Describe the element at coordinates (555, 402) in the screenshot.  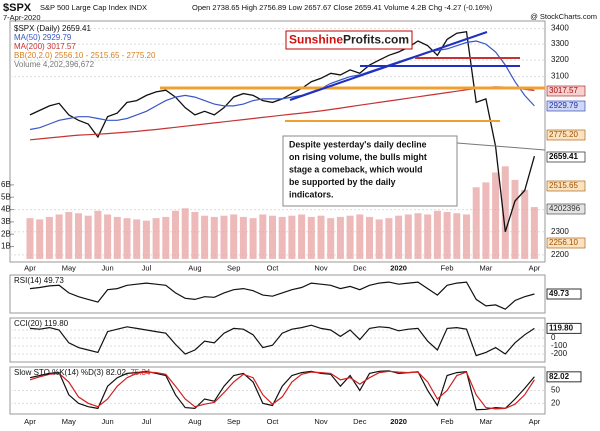
I see `y-tick-label: 20` at that location.